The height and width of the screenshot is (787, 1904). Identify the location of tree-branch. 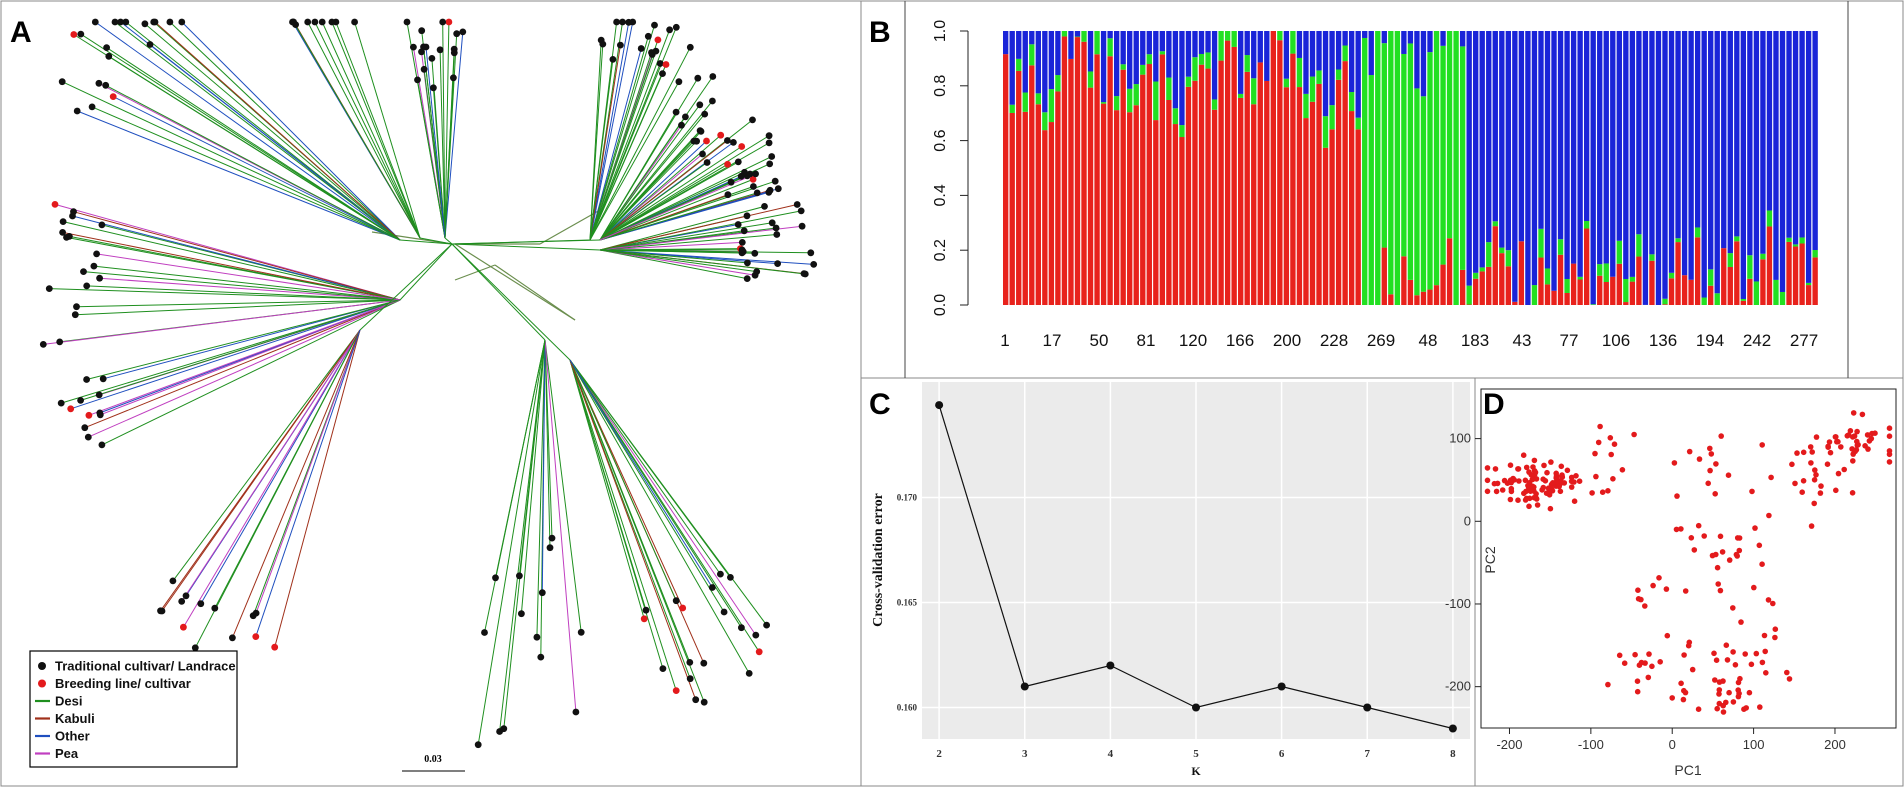
(426, 272).